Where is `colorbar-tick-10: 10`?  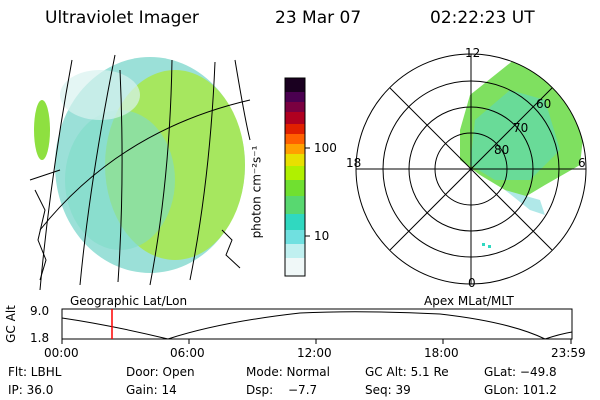 colorbar-tick-10: 10 is located at coordinates (322, 236).